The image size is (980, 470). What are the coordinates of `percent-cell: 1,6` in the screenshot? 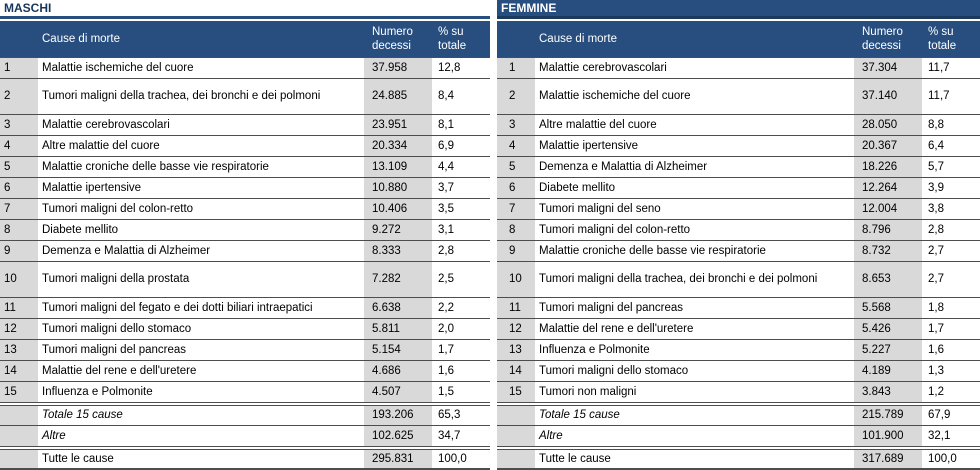 It's located at (446, 370).